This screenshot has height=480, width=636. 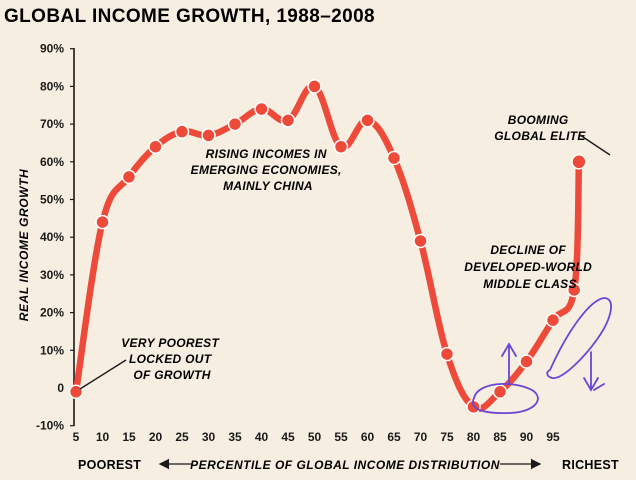 I want to click on x-tick-label: 50, so click(x=315, y=437).